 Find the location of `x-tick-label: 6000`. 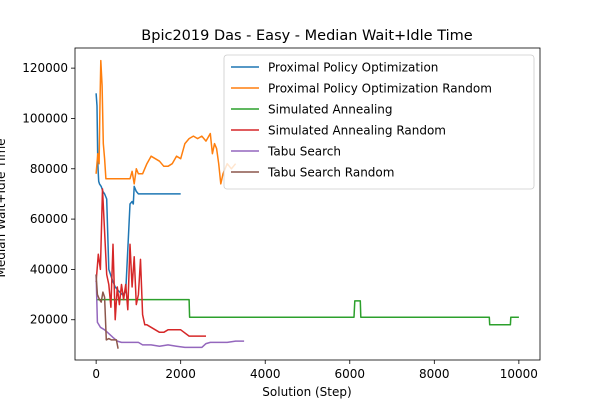

x-tick-label: 6000 is located at coordinates (349, 374).